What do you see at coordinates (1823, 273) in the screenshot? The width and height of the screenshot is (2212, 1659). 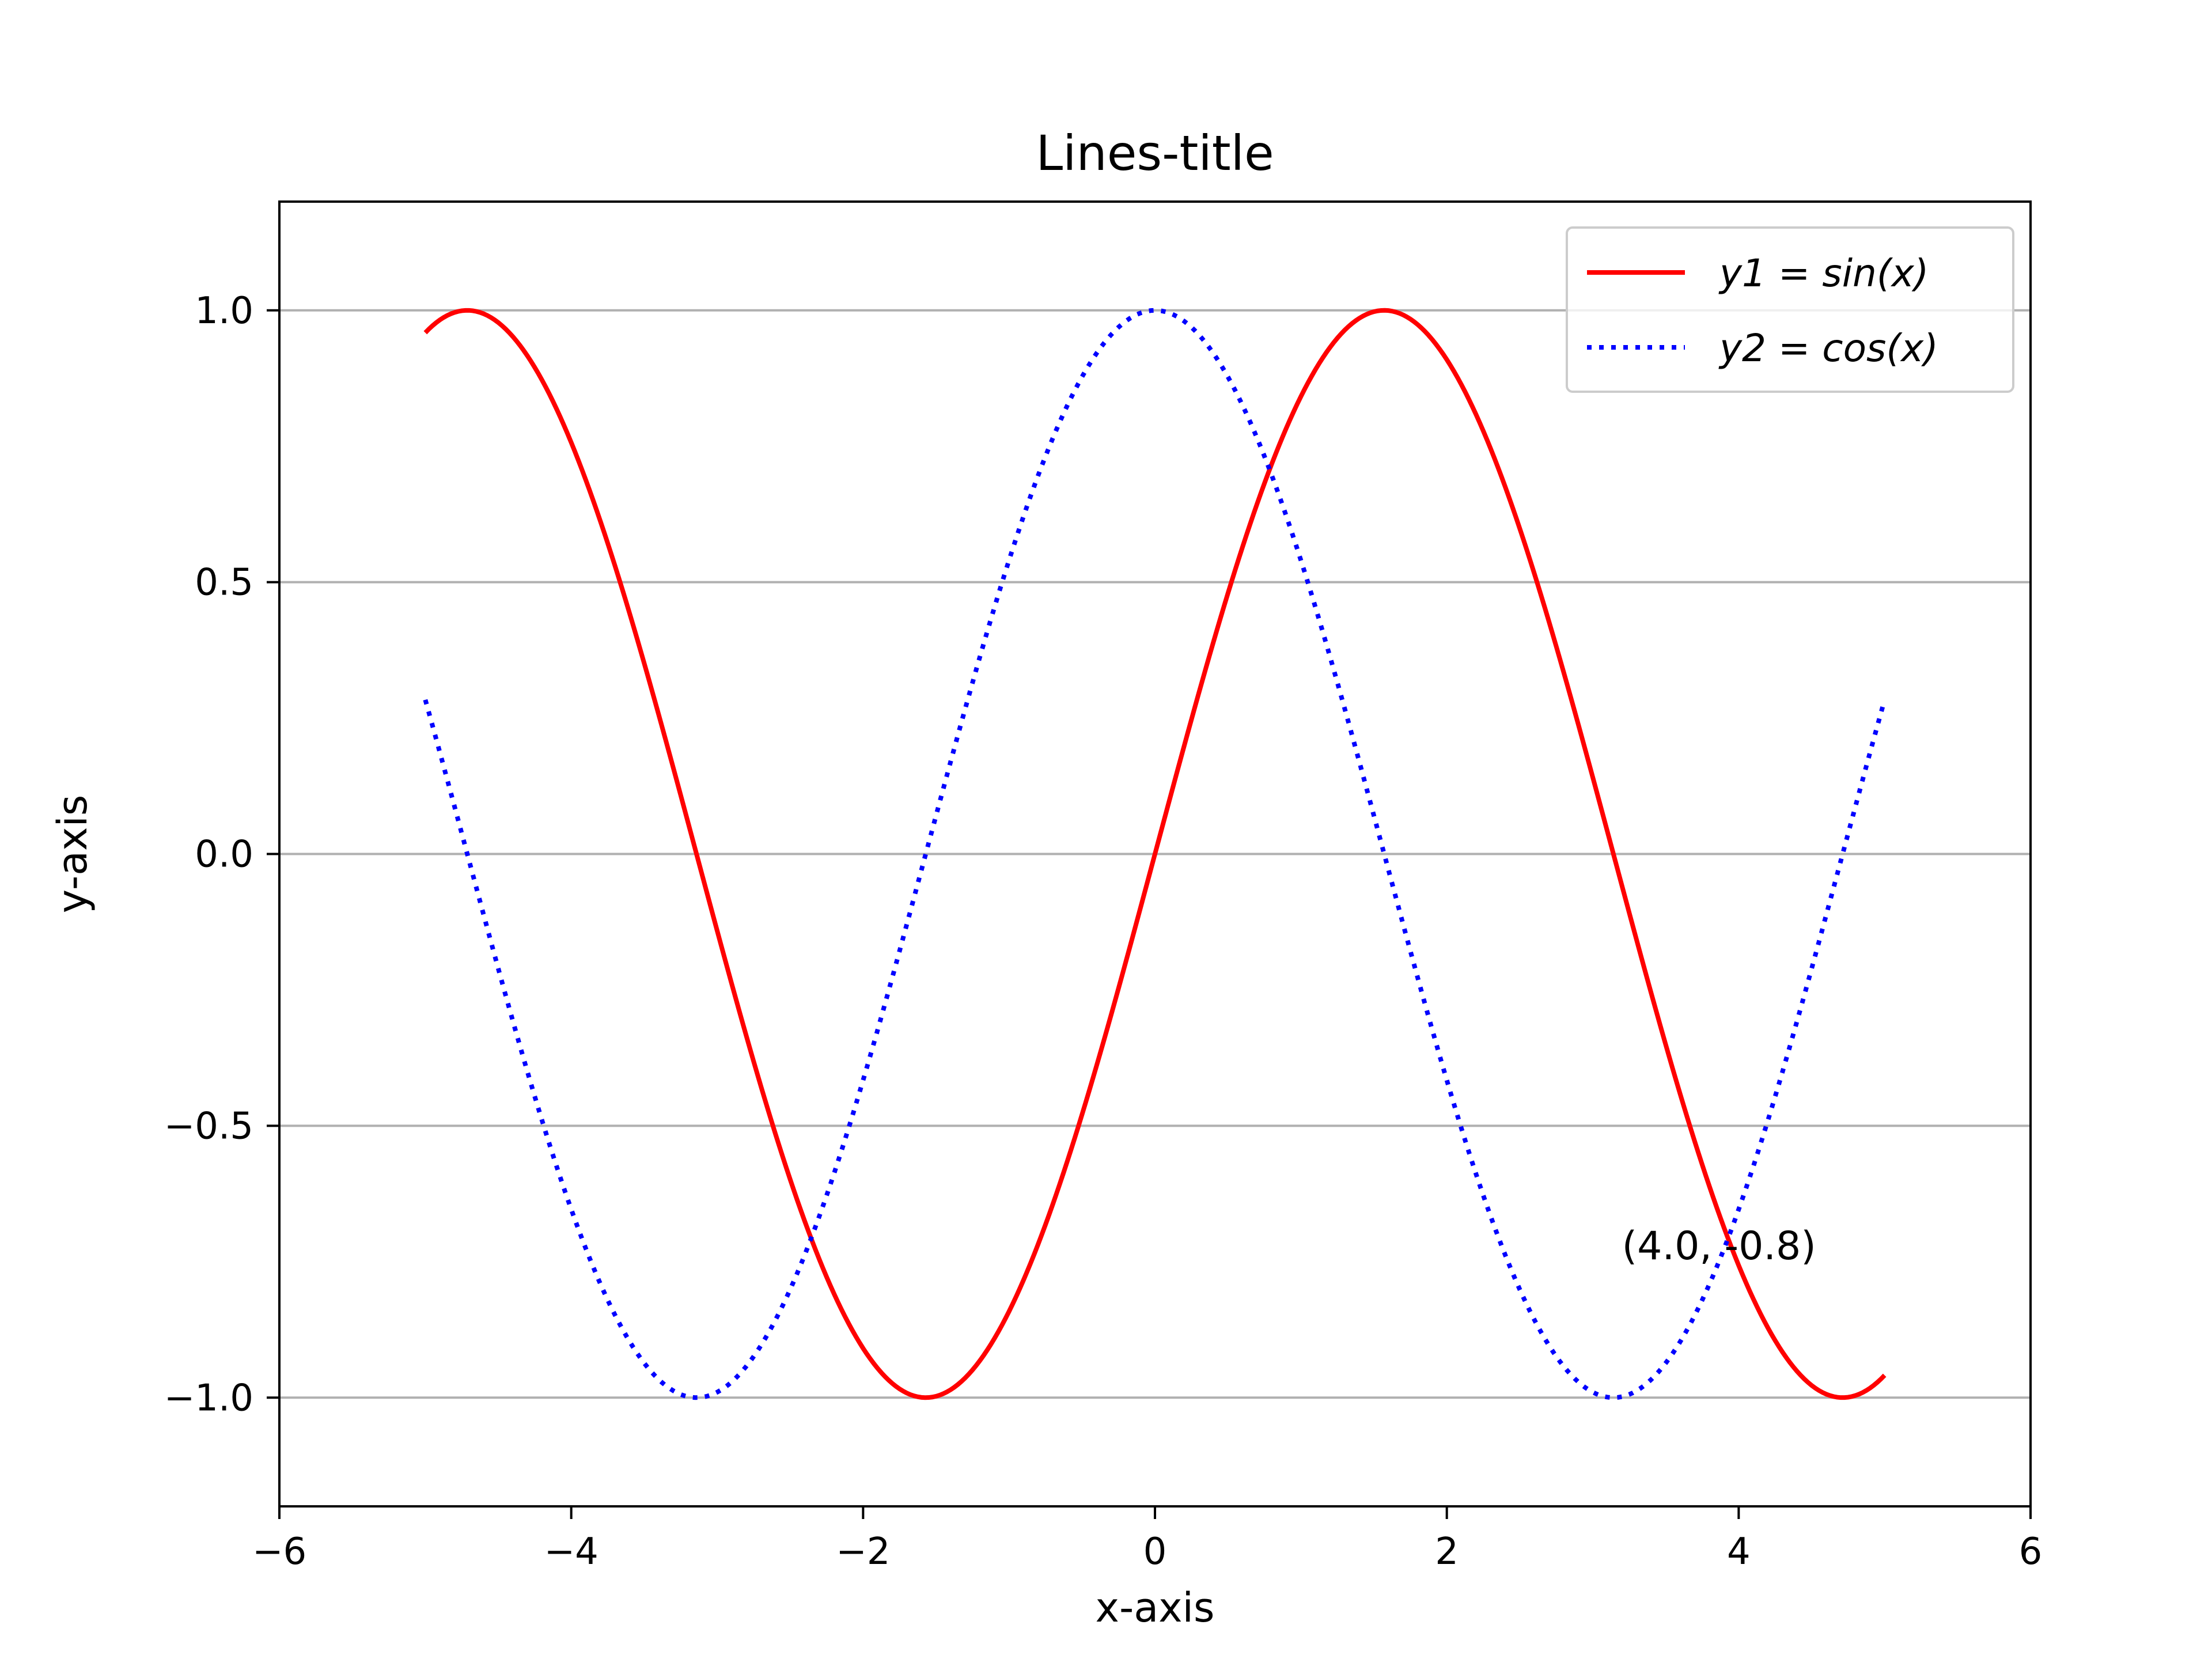 I see `legend-label-sin: y1 = sin(x)` at bounding box center [1823, 273].